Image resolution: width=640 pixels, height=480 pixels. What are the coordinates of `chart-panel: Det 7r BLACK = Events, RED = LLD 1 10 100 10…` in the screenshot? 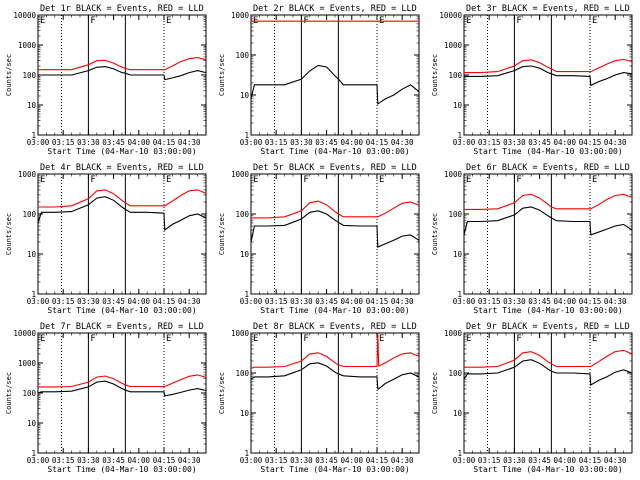 It's located at (106, 398).